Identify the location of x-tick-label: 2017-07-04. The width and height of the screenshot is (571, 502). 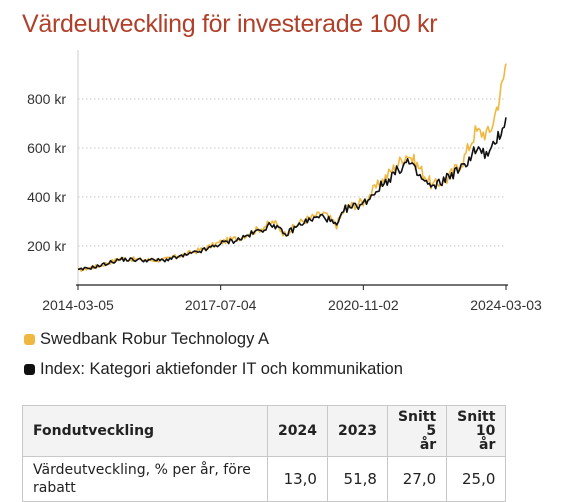
(221, 305).